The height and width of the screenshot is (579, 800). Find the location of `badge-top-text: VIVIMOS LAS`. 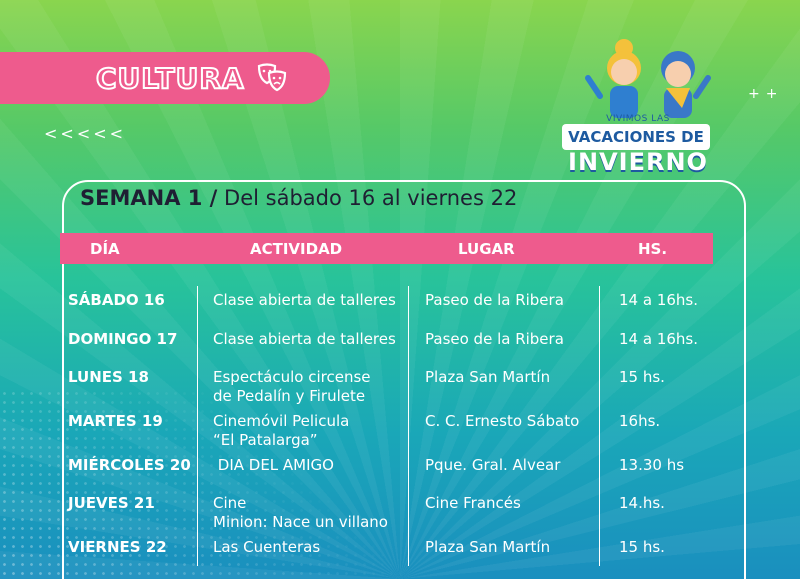

badge-top-text: VIVIMOS LAS is located at coordinates (638, 119).